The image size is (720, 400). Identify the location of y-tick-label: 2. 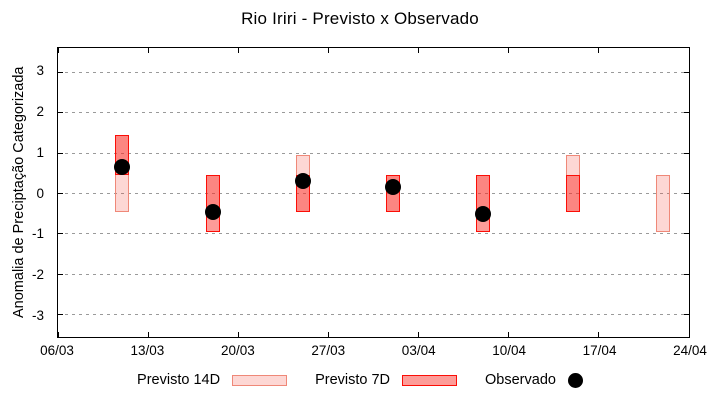
(40, 112).